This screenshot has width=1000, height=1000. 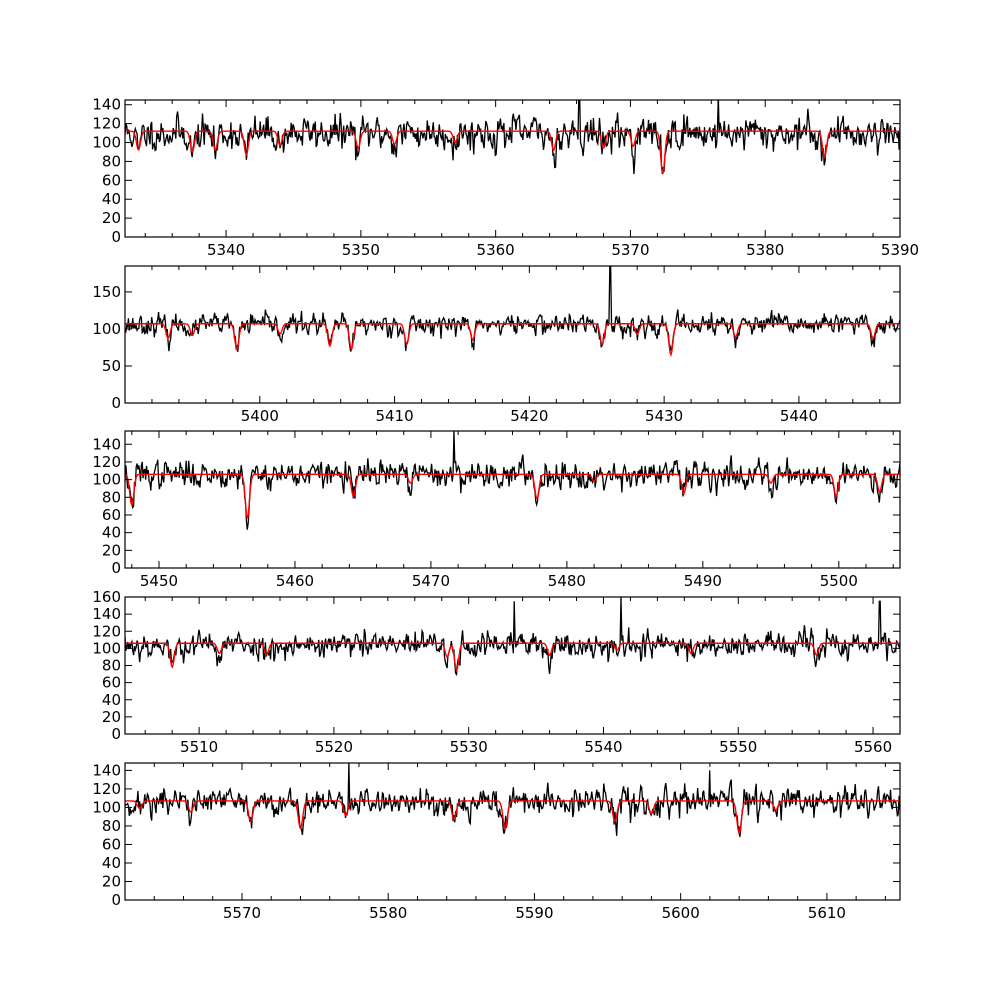 What do you see at coordinates (242, 913) in the screenshot?
I see `x-tick-label: 5570` at bounding box center [242, 913].